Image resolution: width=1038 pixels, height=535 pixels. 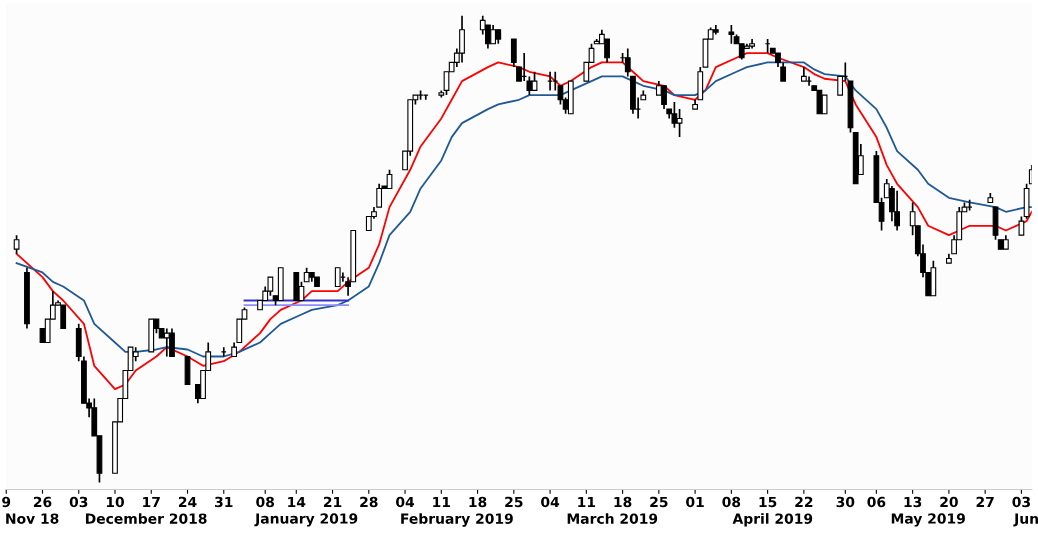 I want to click on x-tick-label: 17, so click(x=151, y=502).